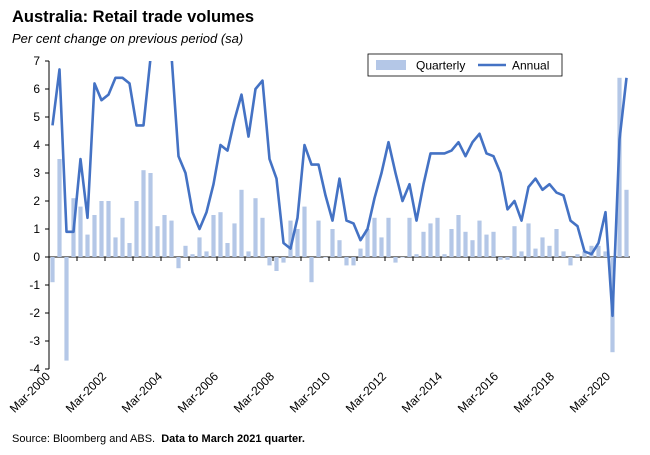 The height and width of the screenshot is (455, 650). I want to click on y-tick-label: -1, so click(34, 285).